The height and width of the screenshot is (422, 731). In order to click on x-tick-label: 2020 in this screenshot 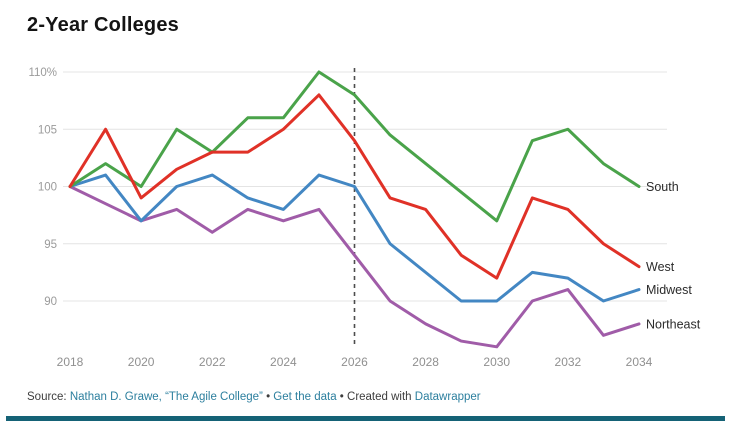, I will do `click(141, 362)`.